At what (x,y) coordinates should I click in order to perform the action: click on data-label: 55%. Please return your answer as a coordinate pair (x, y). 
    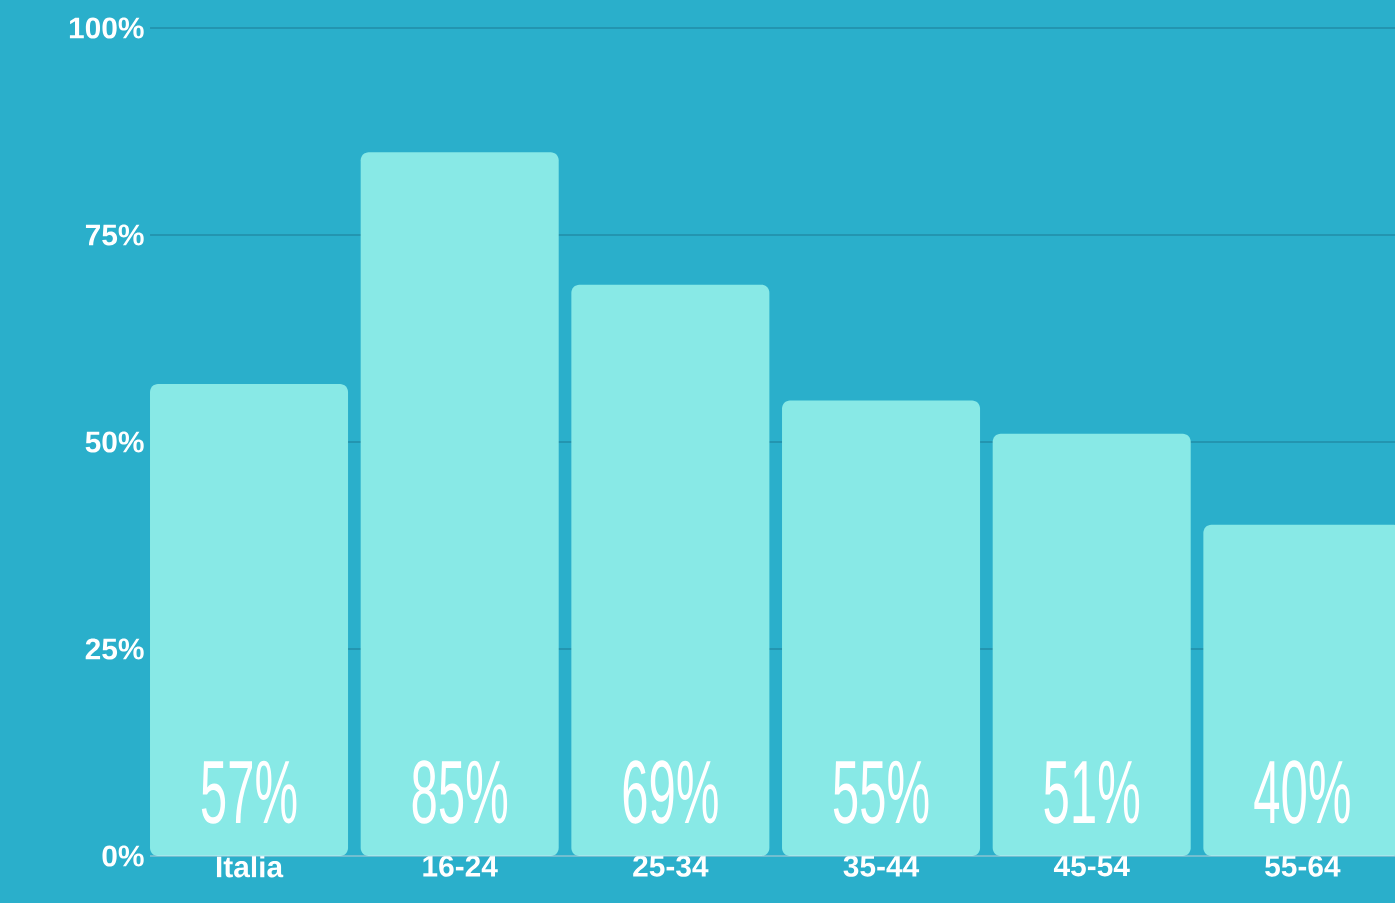
    Looking at the image, I should click on (881, 792).